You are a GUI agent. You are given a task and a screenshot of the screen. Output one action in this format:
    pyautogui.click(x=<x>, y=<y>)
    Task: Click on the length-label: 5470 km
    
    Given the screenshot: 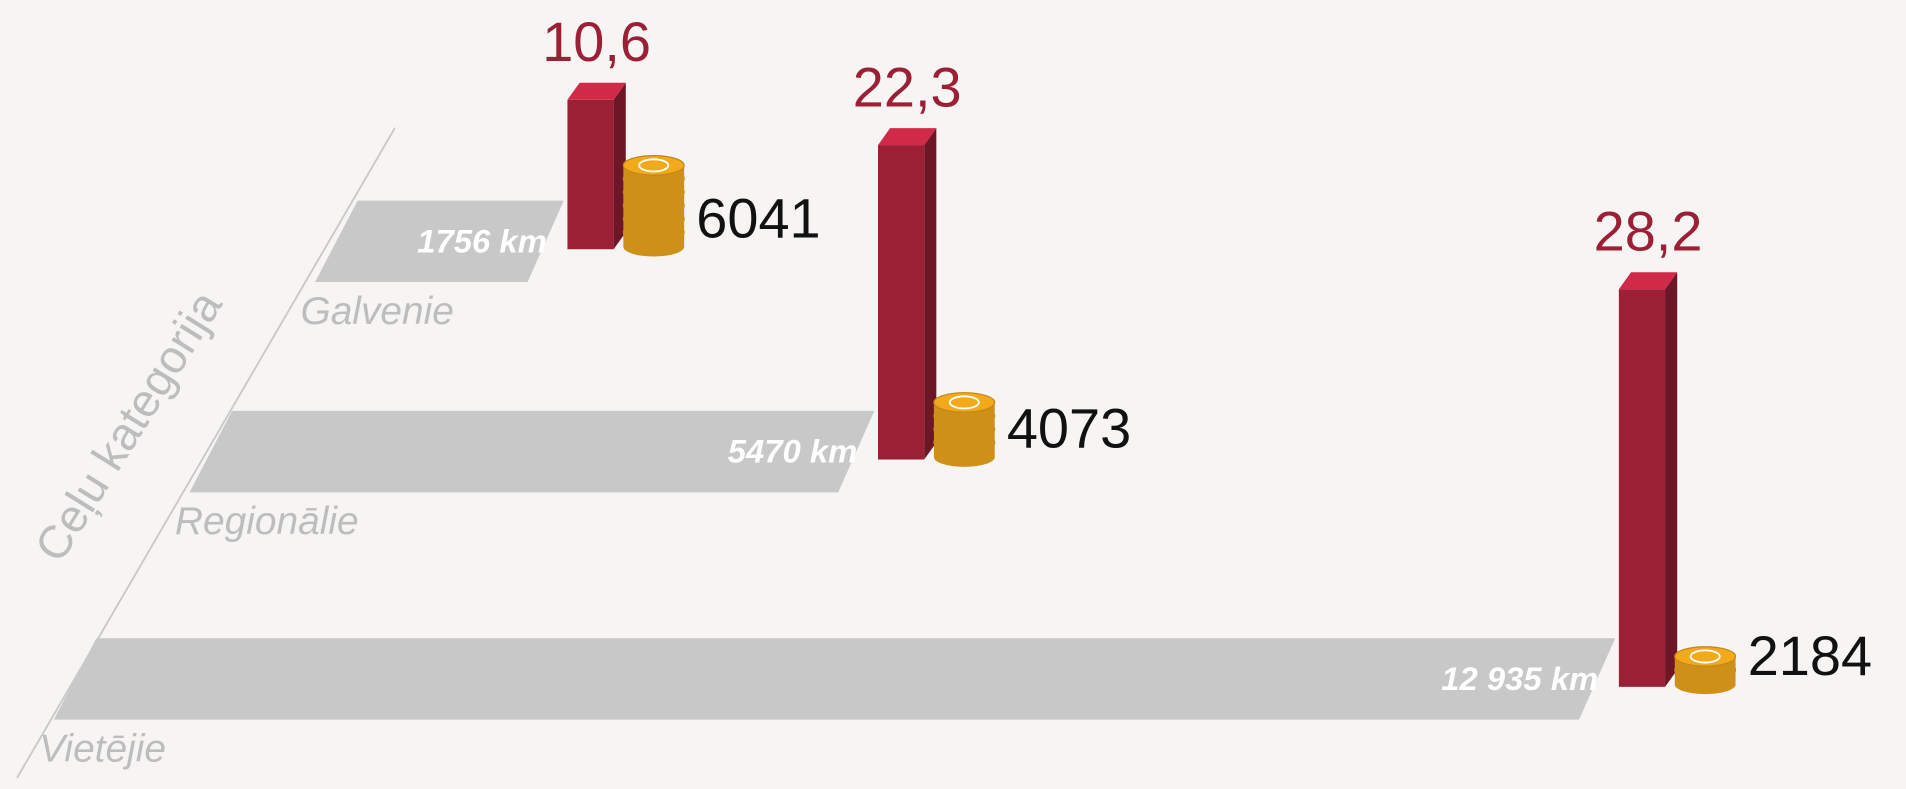 What is the action you would take?
    pyautogui.click(x=793, y=451)
    